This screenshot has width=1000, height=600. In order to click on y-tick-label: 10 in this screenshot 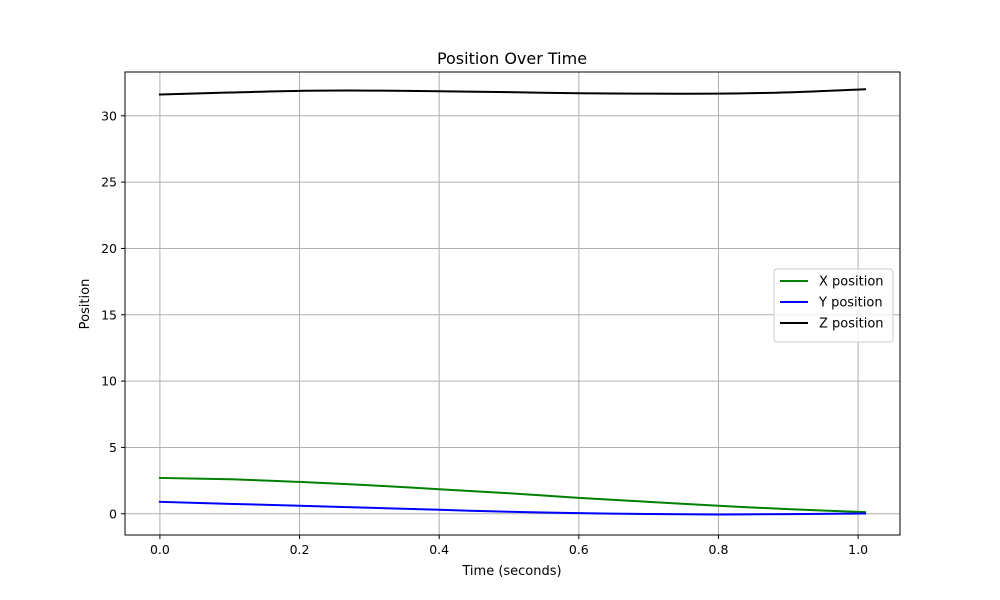, I will do `click(109, 381)`.